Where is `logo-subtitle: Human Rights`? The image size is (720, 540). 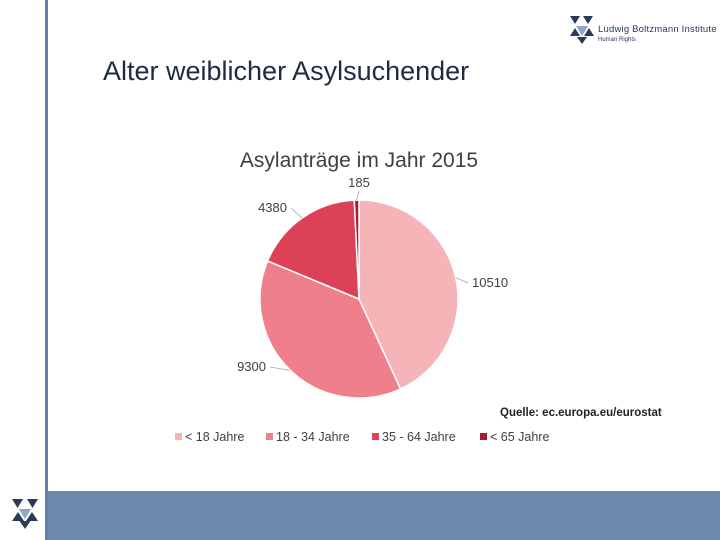
logo-subtitle: Human Rights is located at coordinates (617, 40).